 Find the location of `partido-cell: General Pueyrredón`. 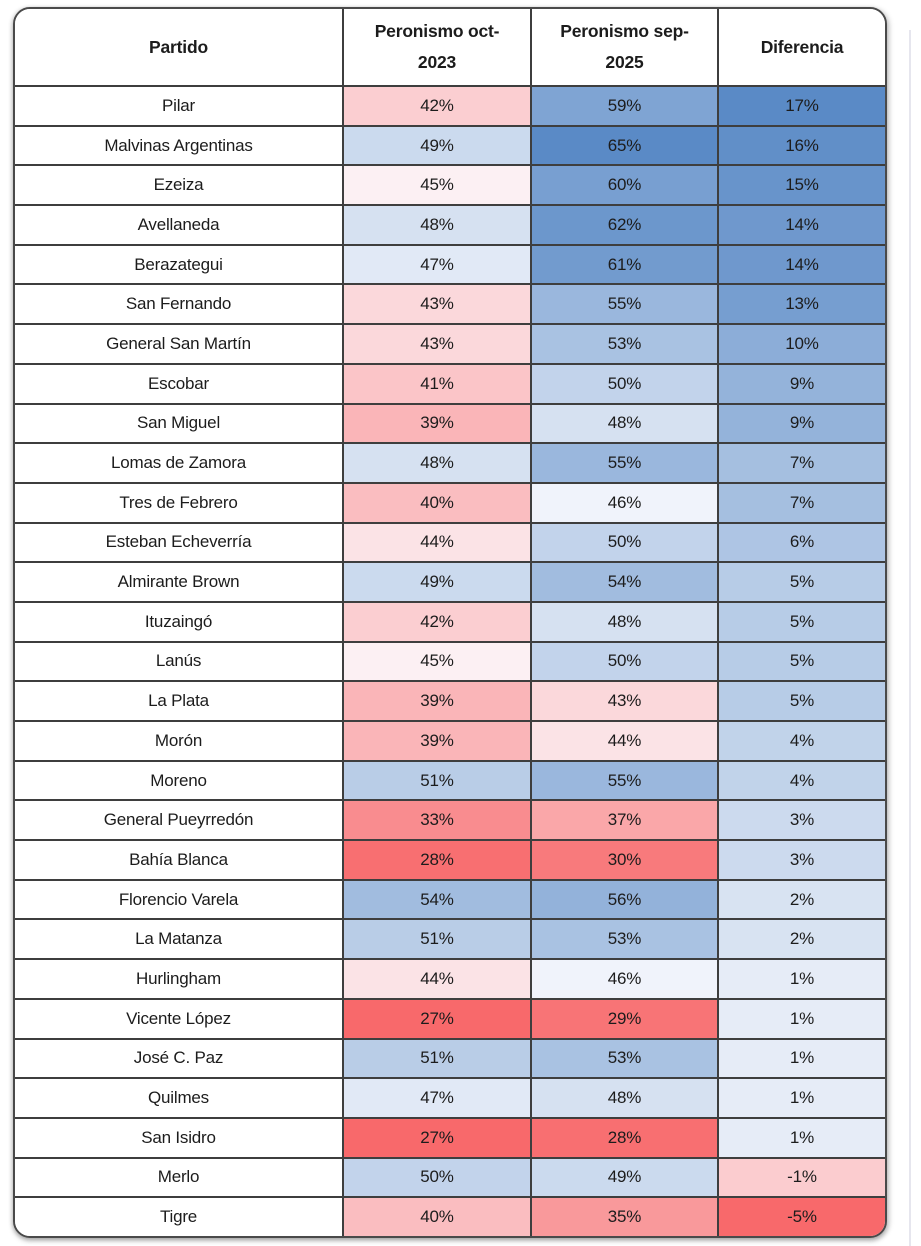

partido-cell: General Pueyrredón is located at coordinates (178, 819).